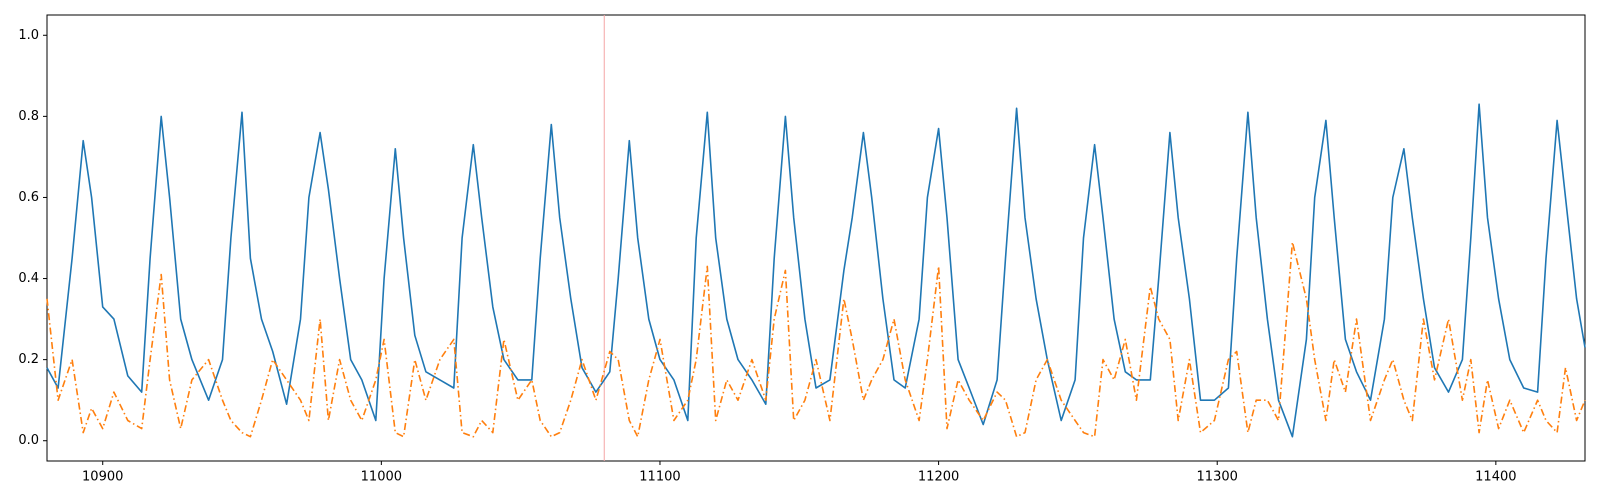 Image resolution: width=1600 pixels, height=504 pixels. What do you see at coordinates (28, 116) in the screenshot?
I see `y-tick-label: 0.8` at bounding box center [28, 116].